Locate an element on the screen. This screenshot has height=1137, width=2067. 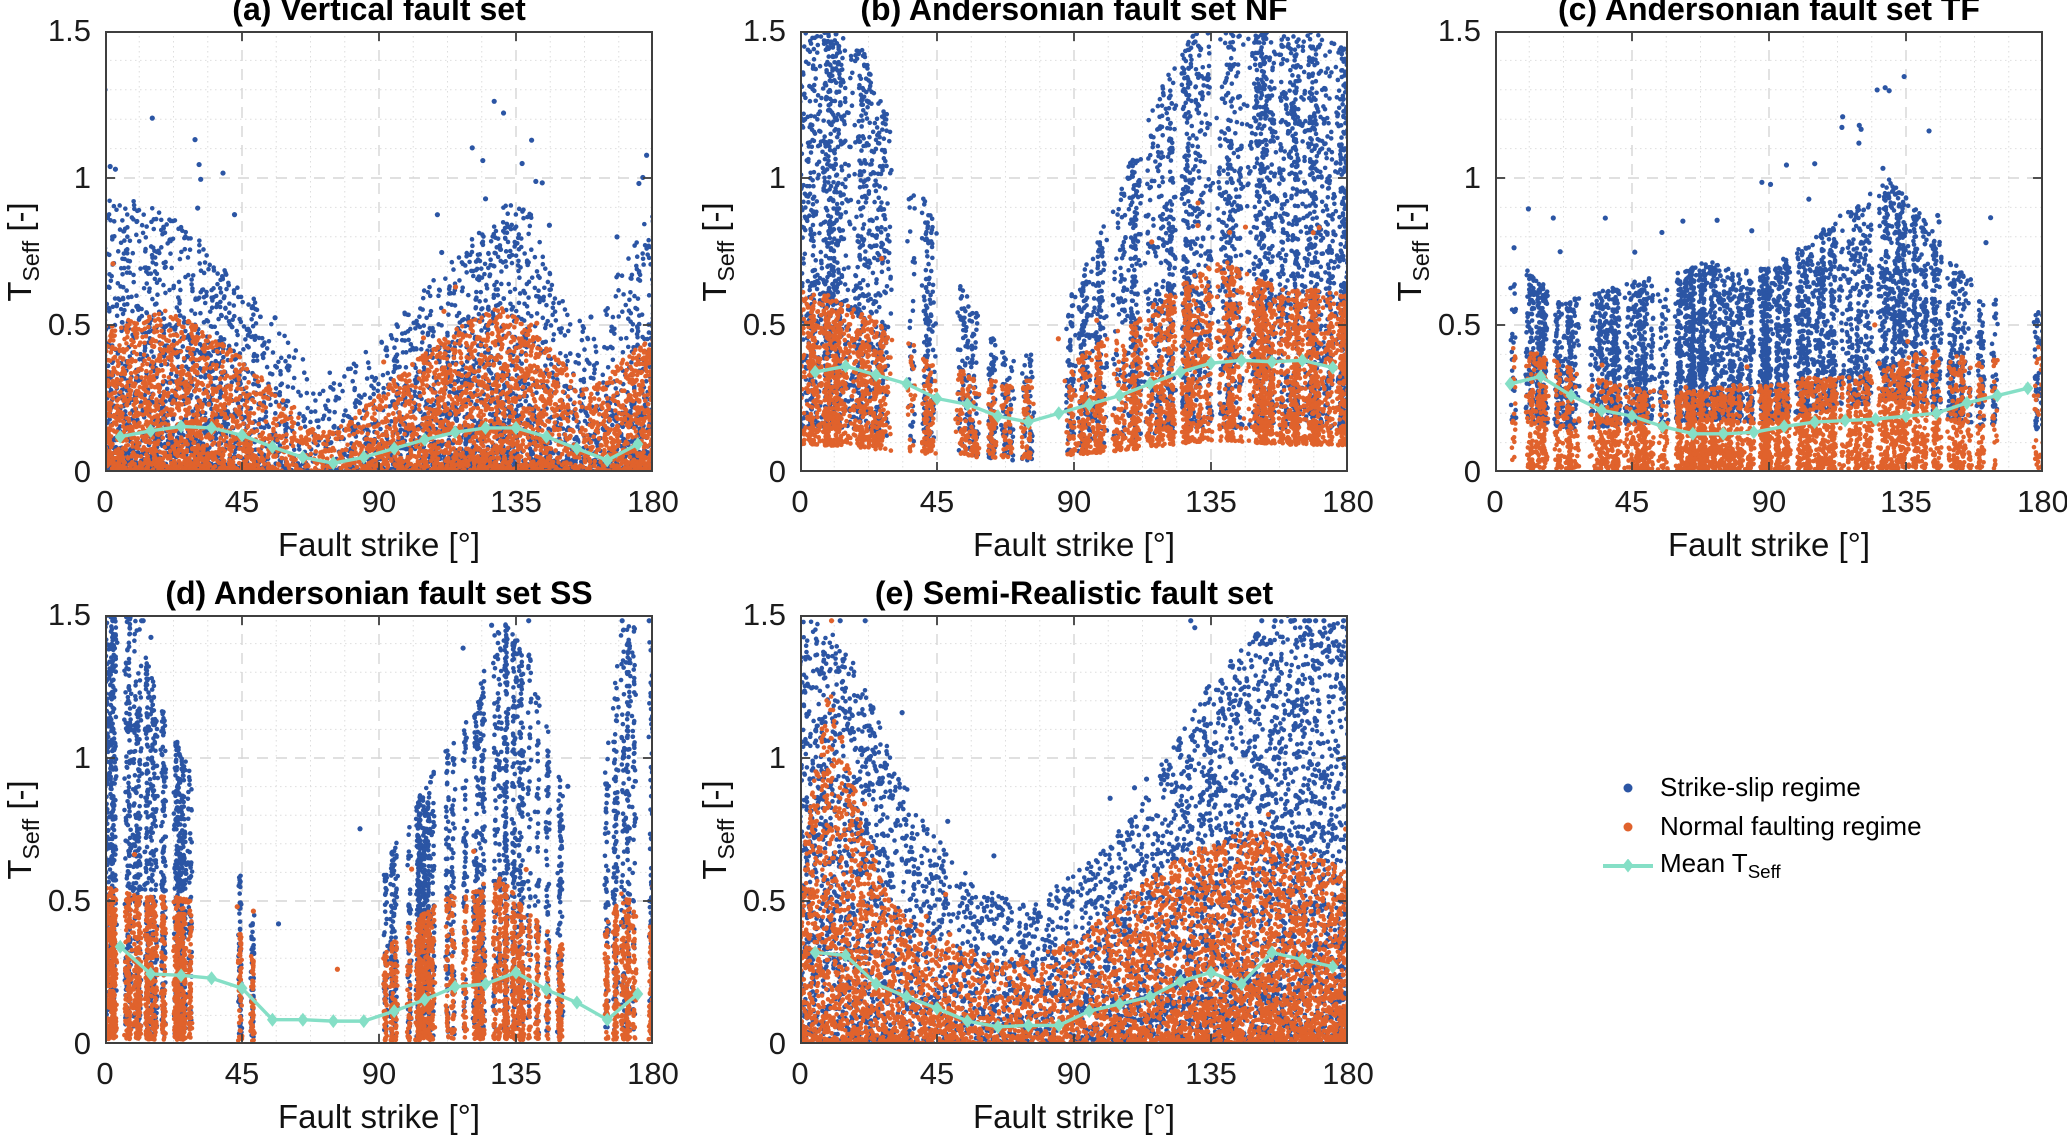
legend-label: Strike-slip regime is located at coordinates (1760, 787).